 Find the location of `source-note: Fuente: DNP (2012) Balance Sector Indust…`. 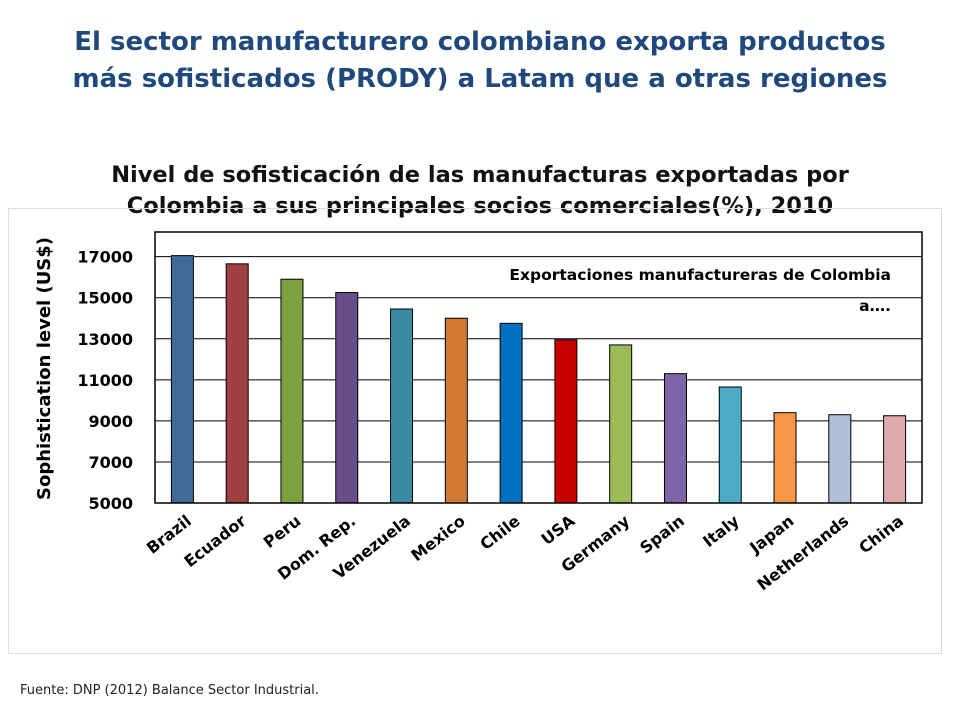

source-note: Fuente: DNP (2012) Balance Sector Indust… is located at coordinates (169, 690).